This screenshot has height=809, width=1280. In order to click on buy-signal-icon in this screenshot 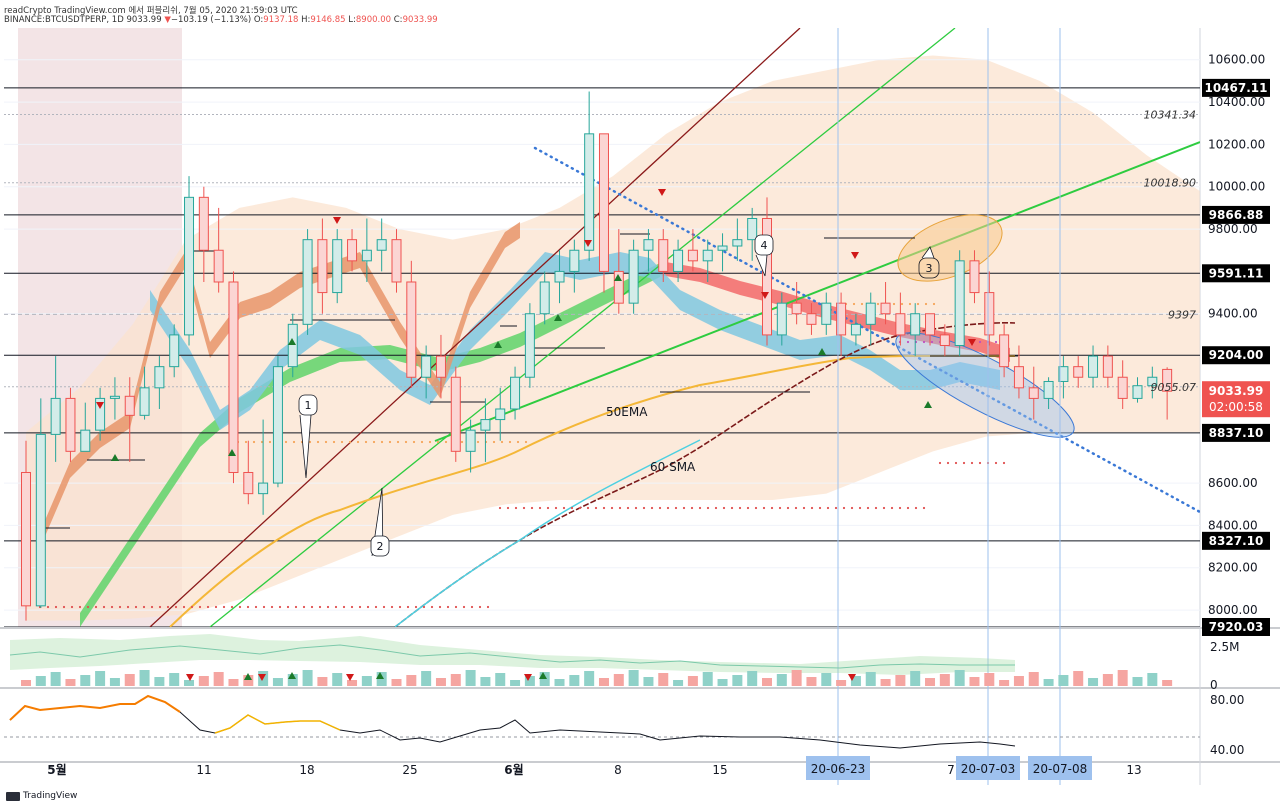, I will do `click(498, 344)`.